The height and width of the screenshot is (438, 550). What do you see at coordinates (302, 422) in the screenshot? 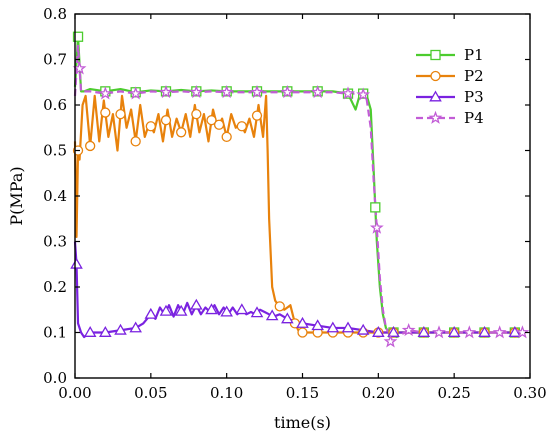
I see `x-axis-title: time(s)` at bounding box center [302, 422].